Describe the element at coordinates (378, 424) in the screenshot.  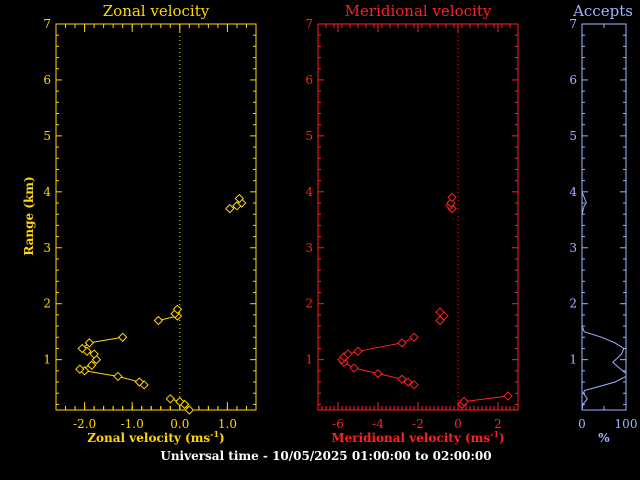
I see `x-tick-label: -4` at that location.